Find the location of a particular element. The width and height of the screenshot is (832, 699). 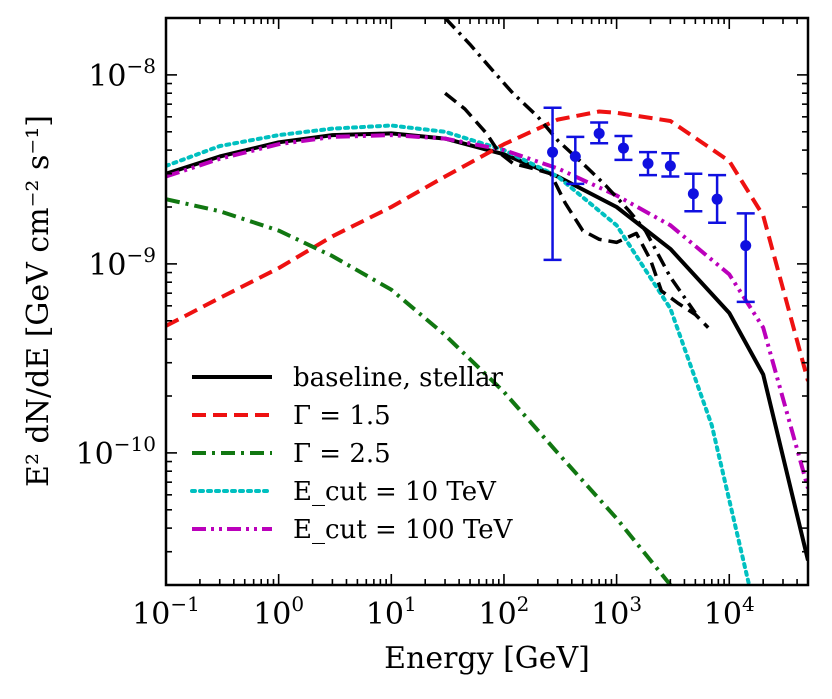

x-tick-label: 10⁰ is located at coordinates (278, 612).